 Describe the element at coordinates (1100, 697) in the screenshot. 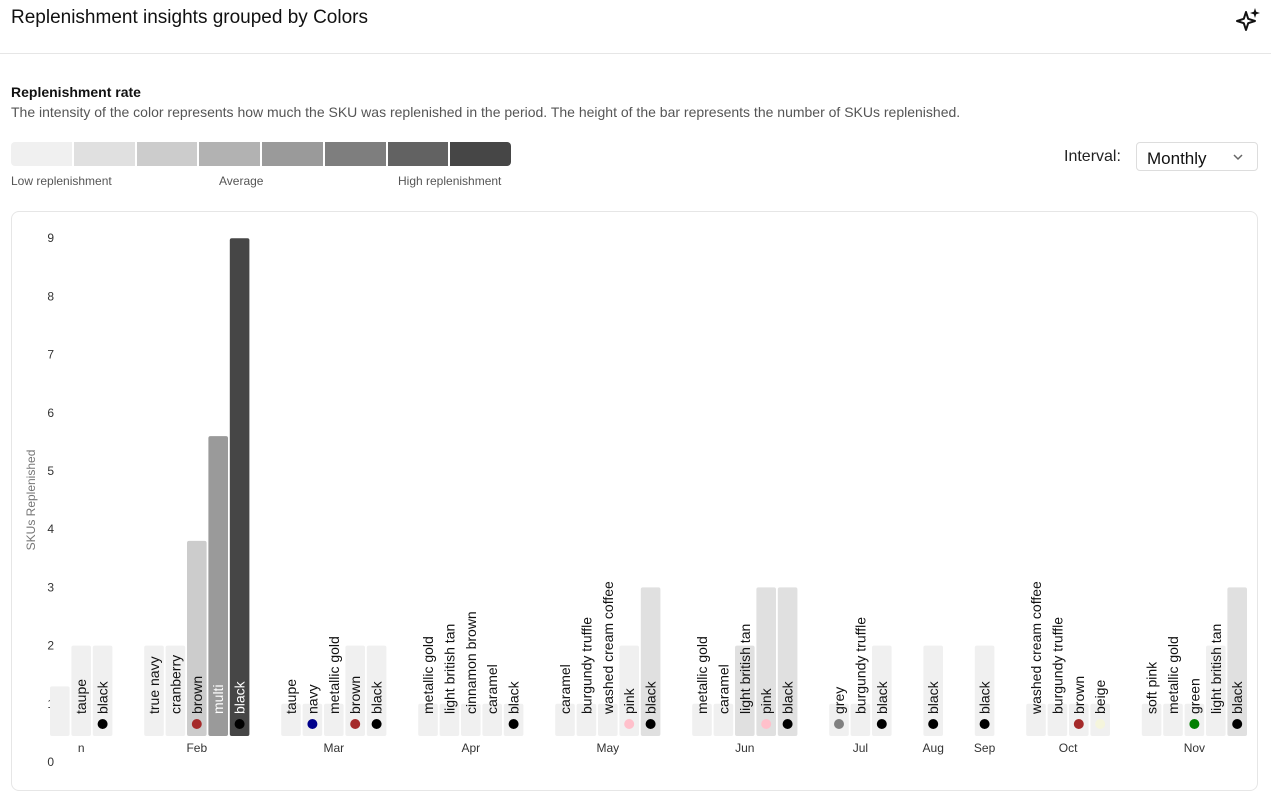

I see `bar-label: beige` at that location.